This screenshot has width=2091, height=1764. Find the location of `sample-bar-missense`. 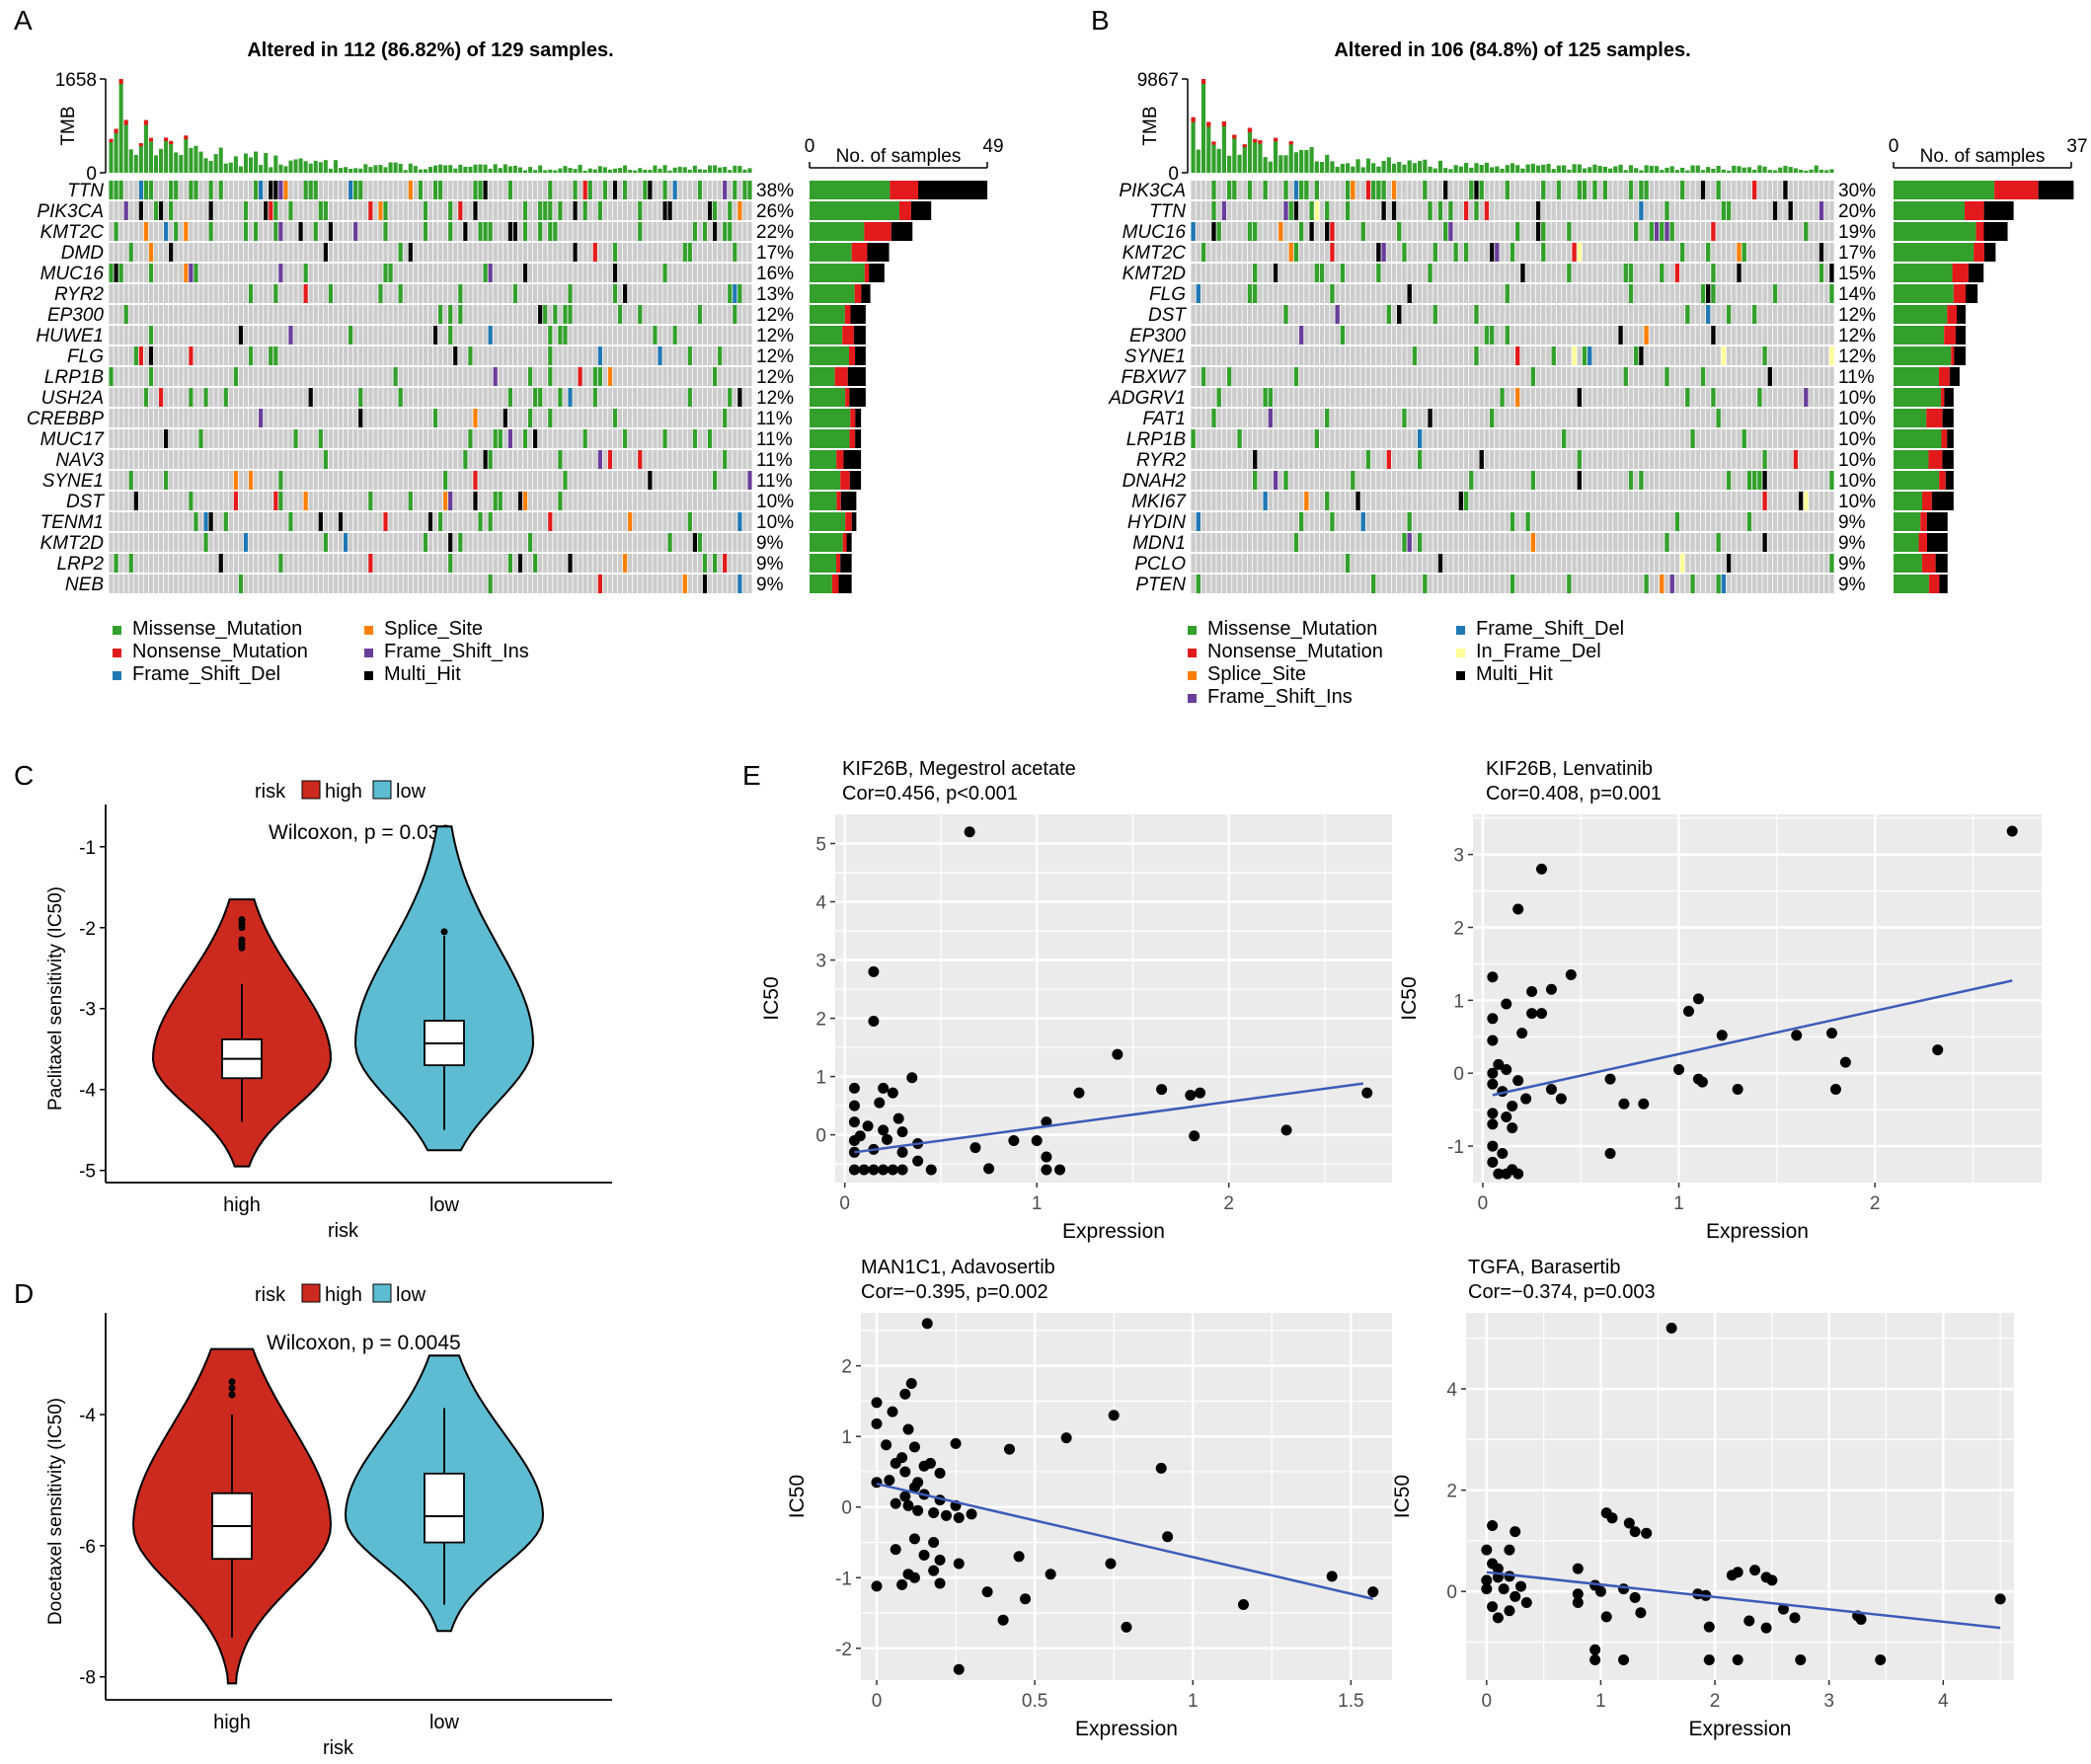

sample-bar-missense is located at coordinates (1921, 314).